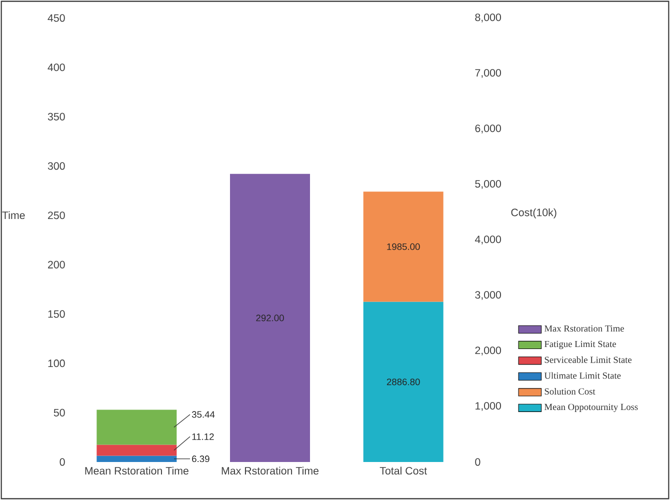 The width and height of the screenshot is (670, 500). I want to click on y2-axis-title: Cost(10k), so click(533, 213).